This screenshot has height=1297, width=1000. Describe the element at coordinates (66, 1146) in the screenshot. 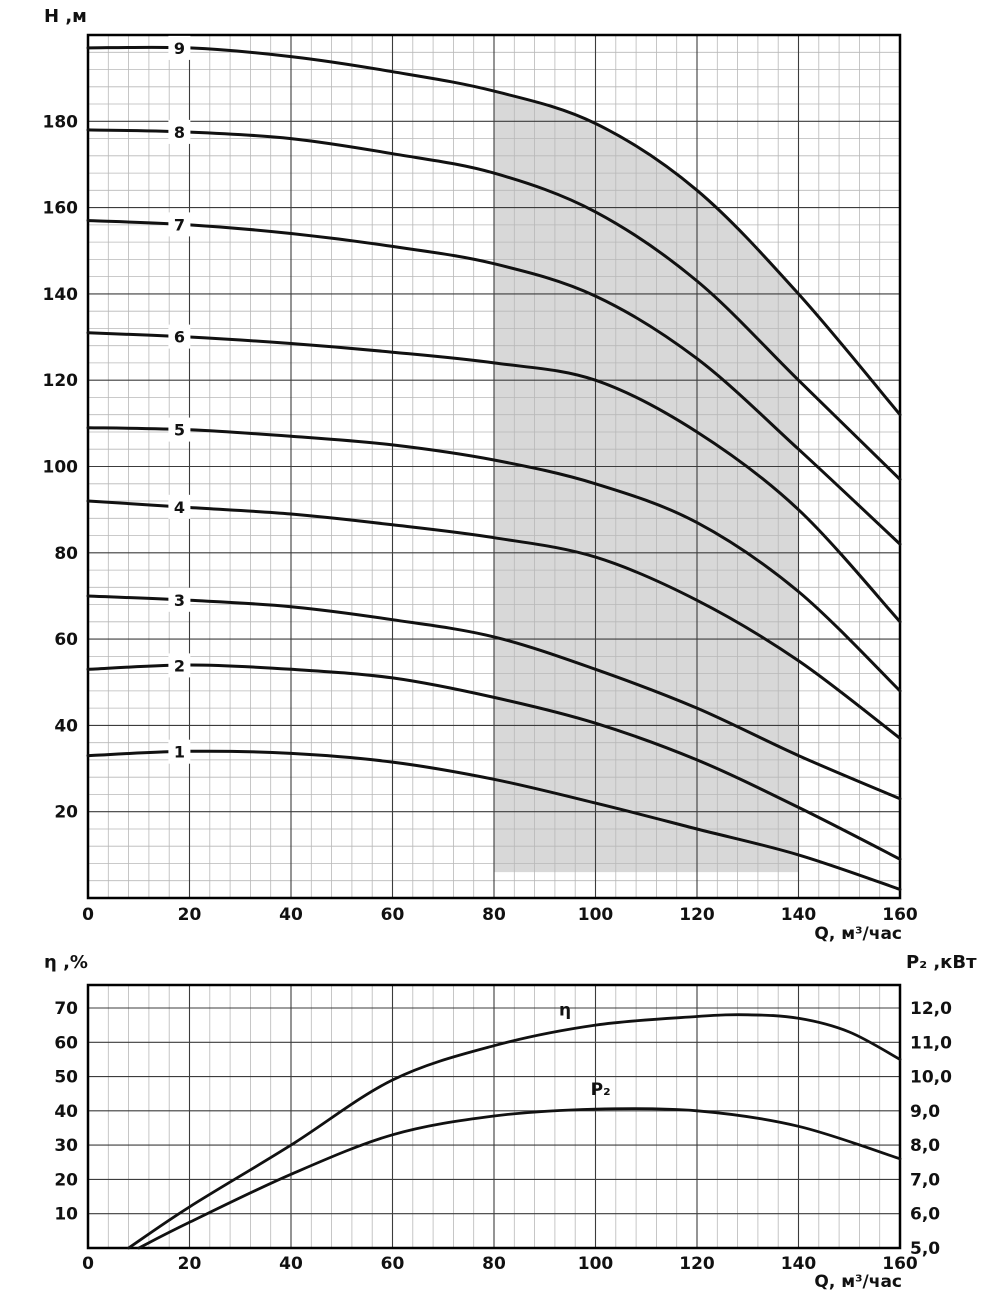

I see `y-left-tick-label: 30` at that location.